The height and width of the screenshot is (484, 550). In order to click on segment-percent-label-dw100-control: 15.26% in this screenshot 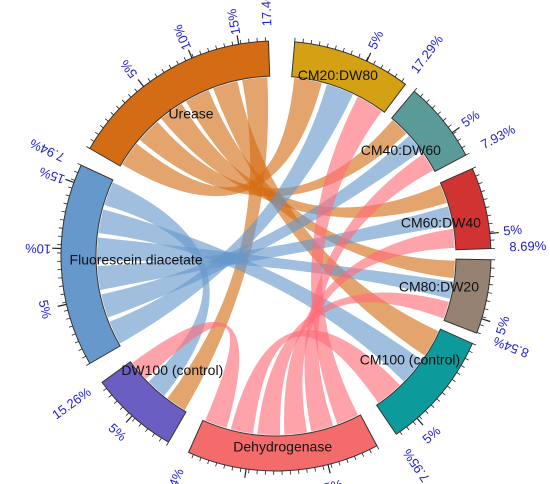, I will do `click(71, 403)`.